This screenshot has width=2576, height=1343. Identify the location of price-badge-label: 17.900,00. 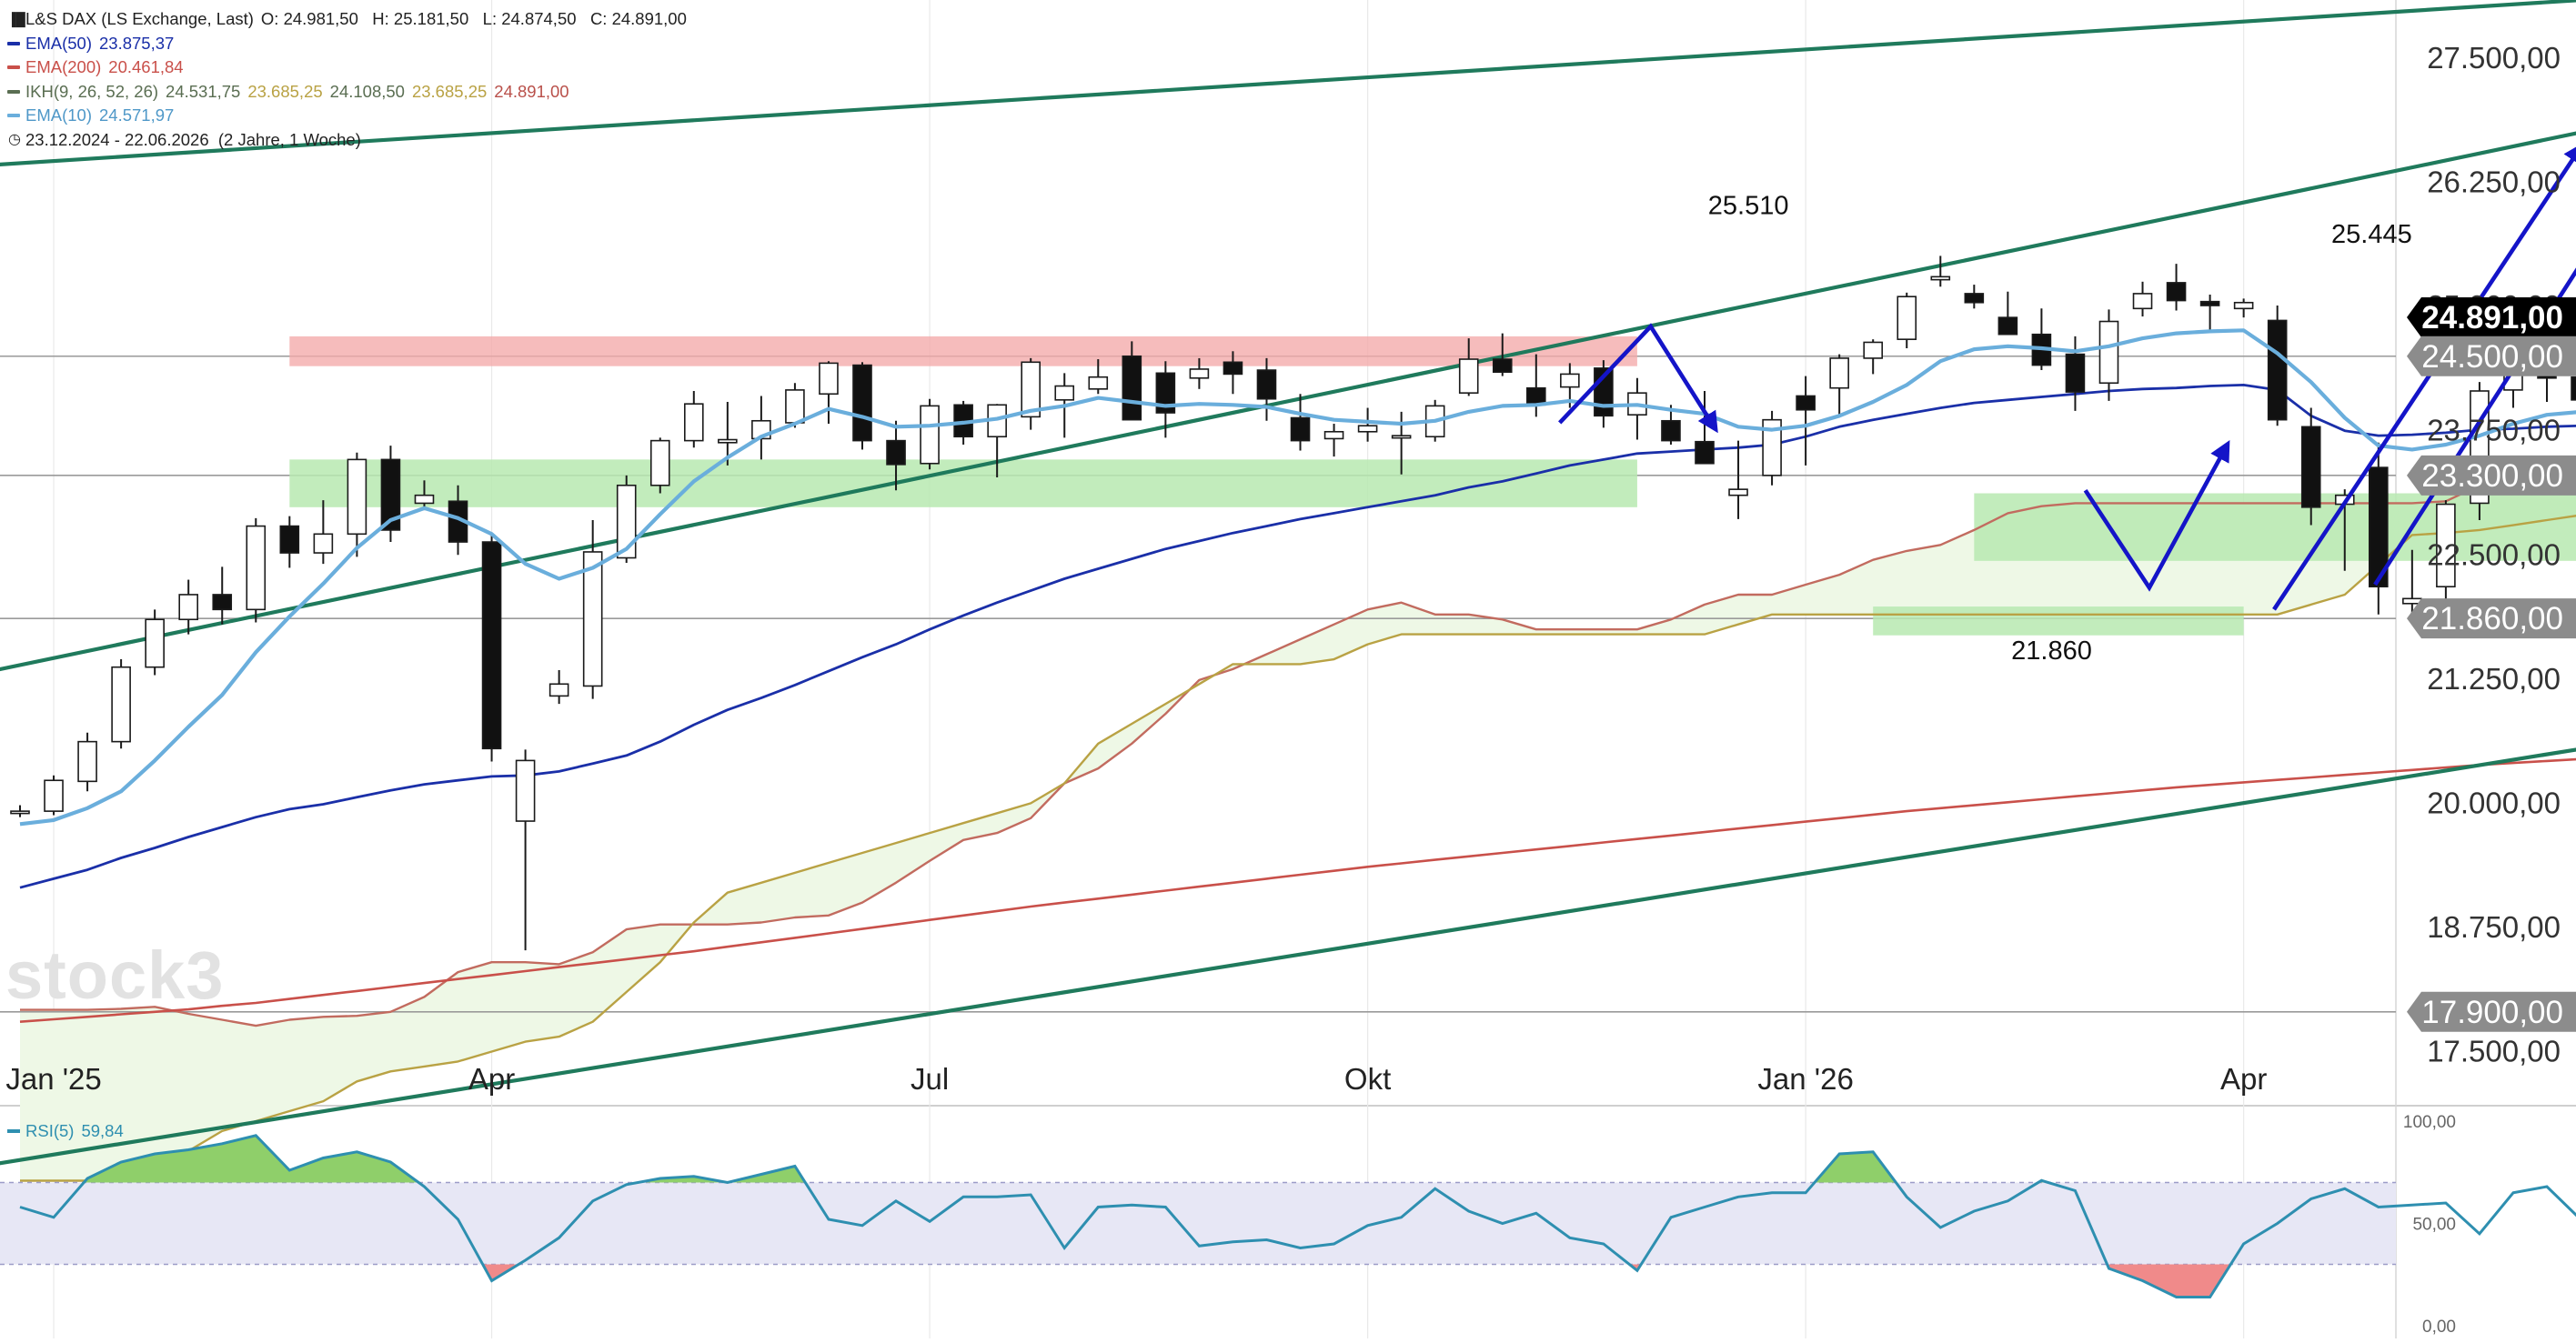
(2492, 1013).